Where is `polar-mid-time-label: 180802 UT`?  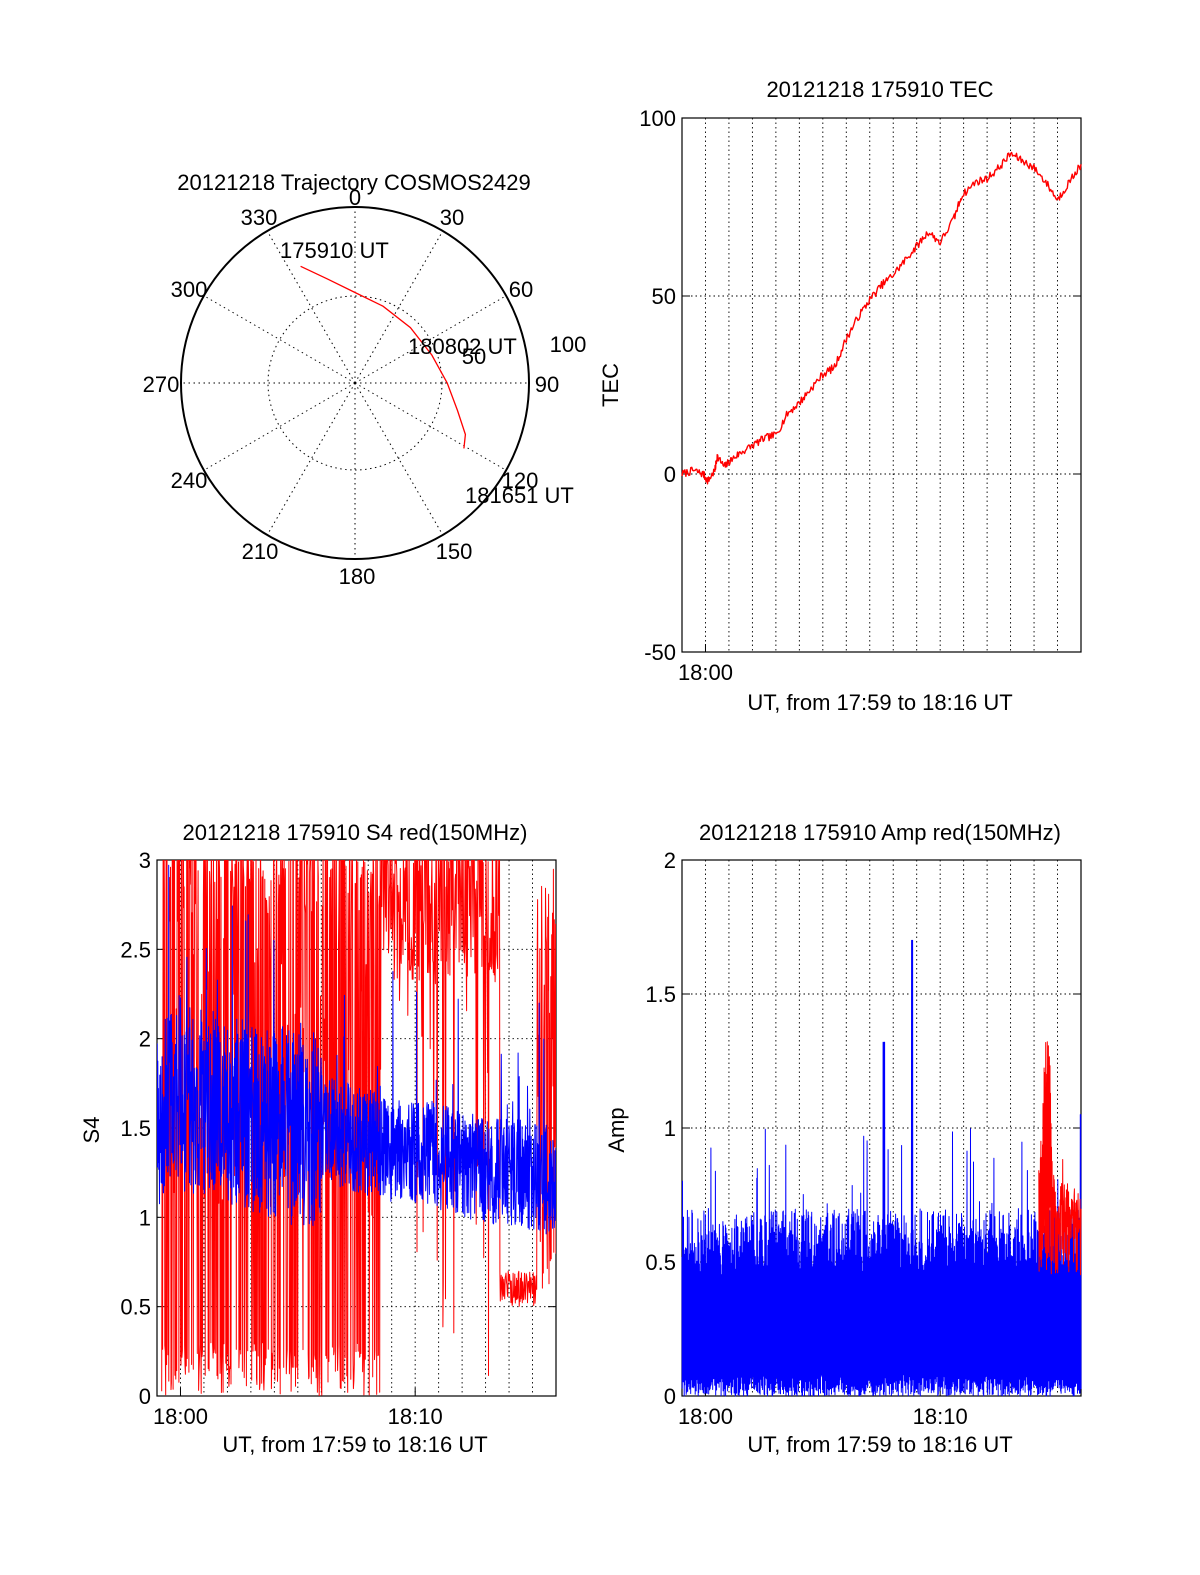
polar-mid-time-label: 180802 UT is located at coordinates (462, 346).